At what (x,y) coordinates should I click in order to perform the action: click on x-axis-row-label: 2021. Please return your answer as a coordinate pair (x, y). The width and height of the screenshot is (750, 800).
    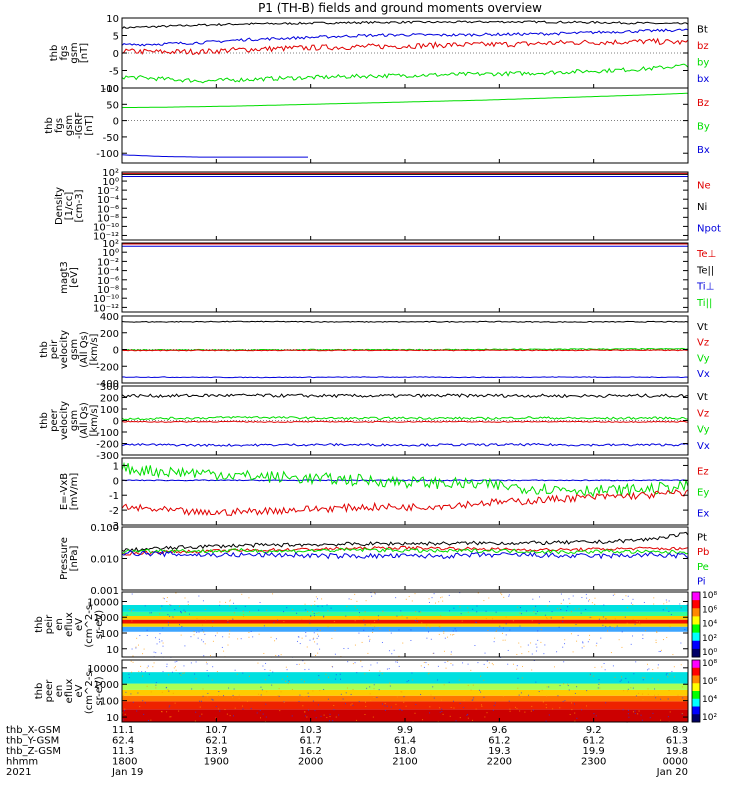
    Looking at the image, I should click on (18, 772).